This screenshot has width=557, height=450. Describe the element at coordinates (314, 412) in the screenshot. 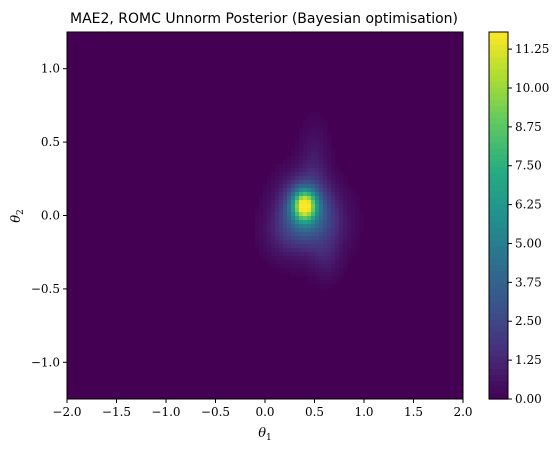

I see `x-tick-label: 0.5` at that location.